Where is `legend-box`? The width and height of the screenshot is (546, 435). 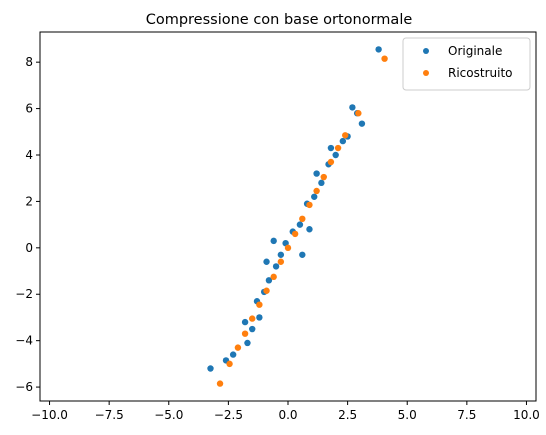
legend-box is located at coordinates (466, 64).